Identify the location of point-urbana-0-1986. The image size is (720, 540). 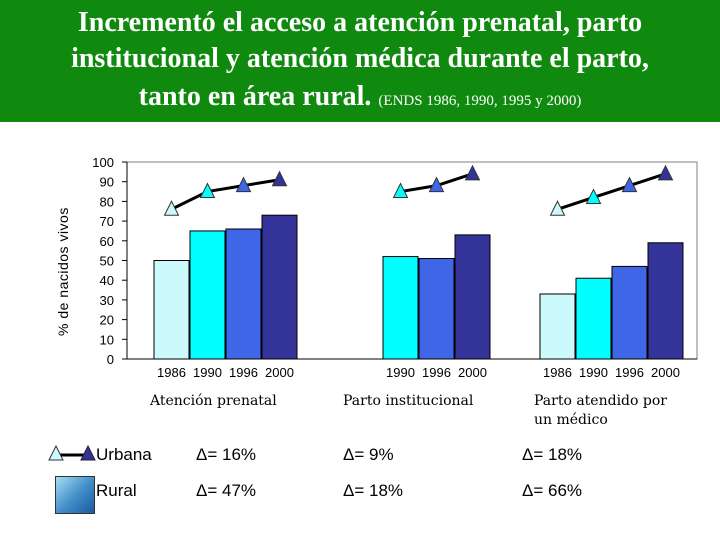
(171, 208).